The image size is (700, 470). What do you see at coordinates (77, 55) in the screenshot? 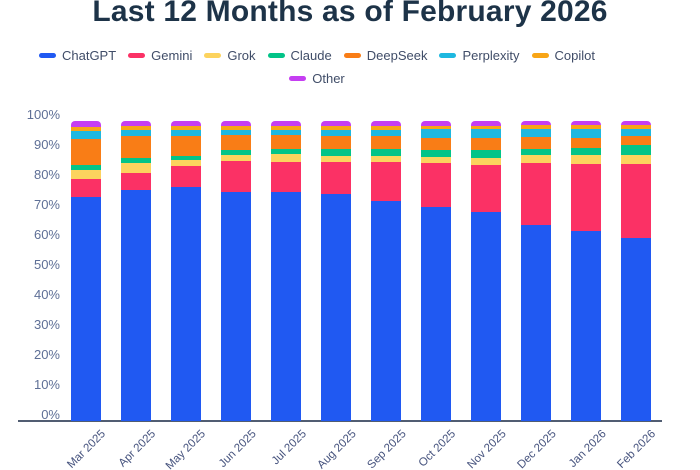
I see `legend-item-chatgpt: ChatGPT` at bounding box center [77, 55].